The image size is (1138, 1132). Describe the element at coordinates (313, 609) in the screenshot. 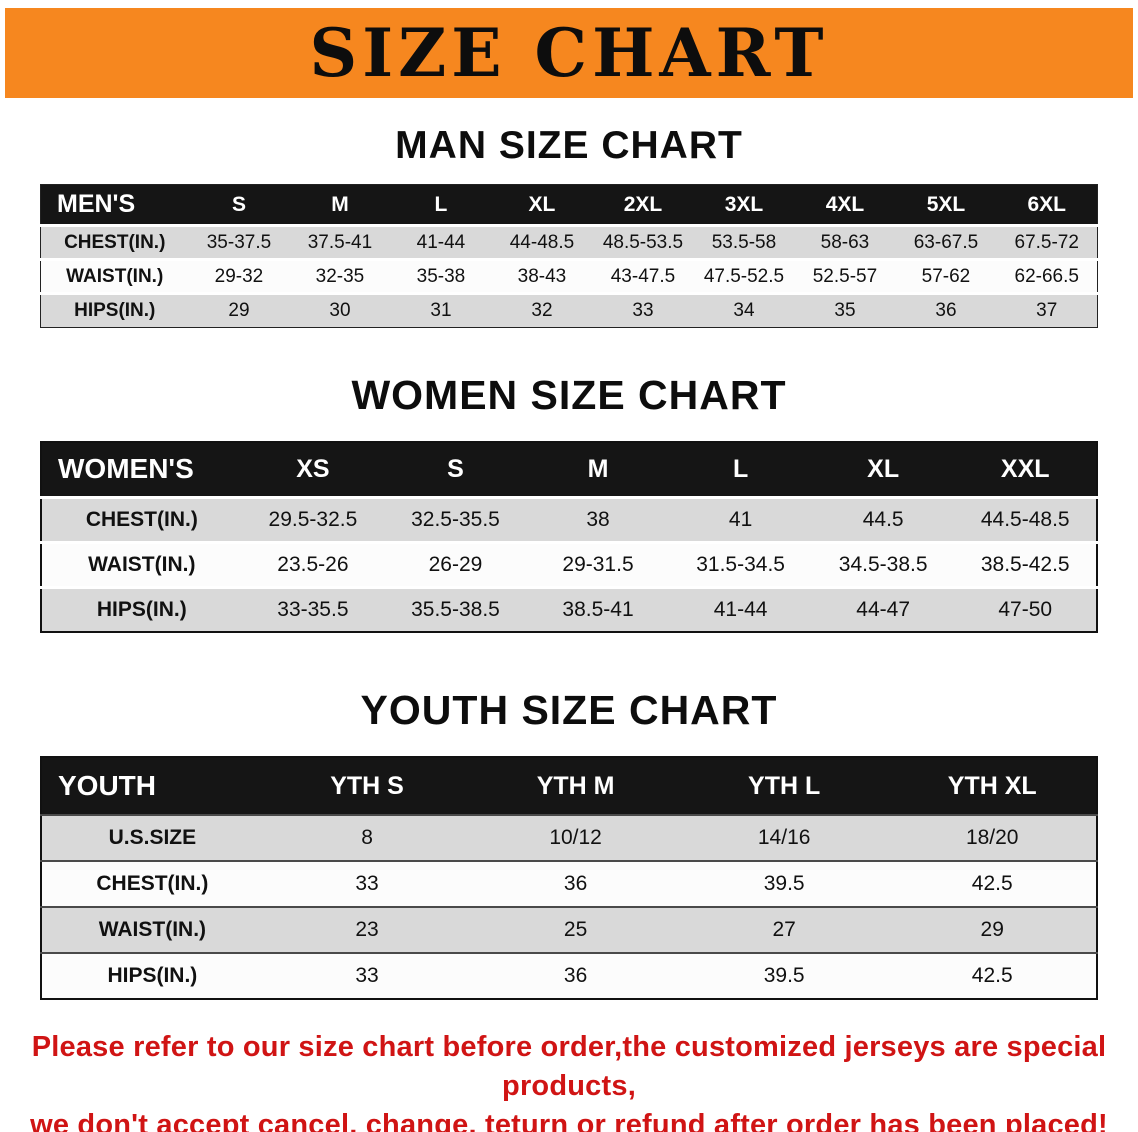

I see `size-value: 33-35.5` at that location.